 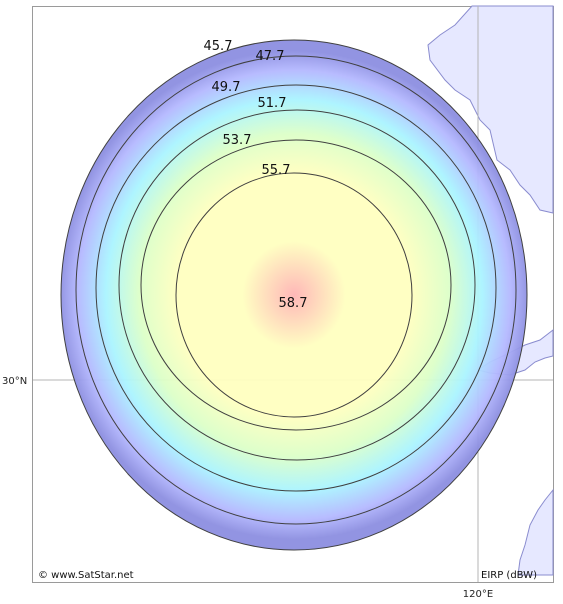 What do you see at coordinates (490, 109) in the screenshot?
I see `landmass-north-east` at bounding box center [490, 109].